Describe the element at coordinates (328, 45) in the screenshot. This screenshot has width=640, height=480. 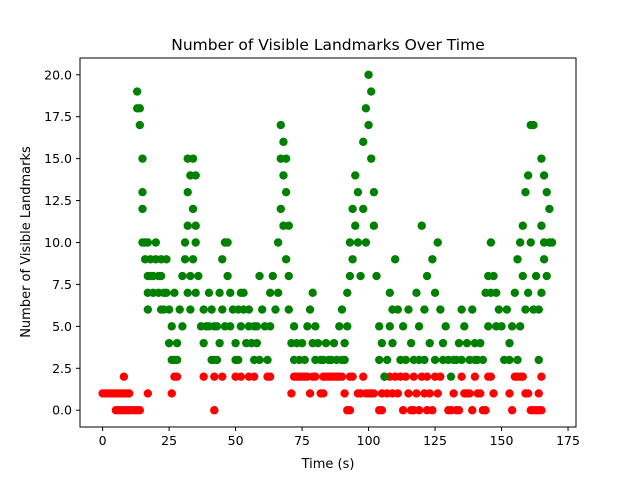
I see `chart-title: Number of Visible Landmarks Over Time` at that location.